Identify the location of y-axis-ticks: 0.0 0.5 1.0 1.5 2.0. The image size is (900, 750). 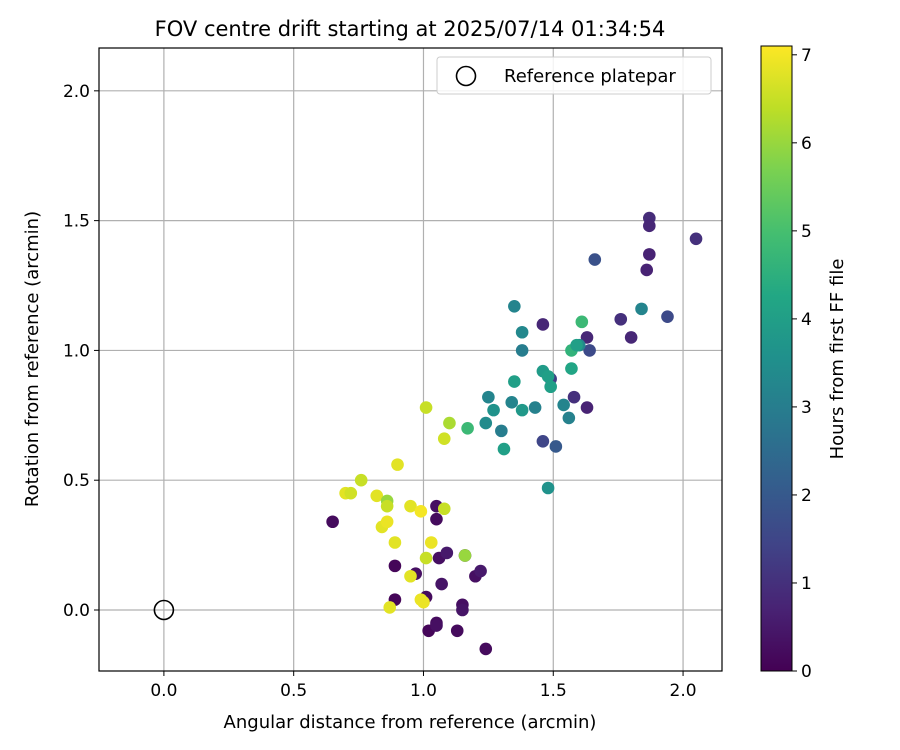
(81, 351).